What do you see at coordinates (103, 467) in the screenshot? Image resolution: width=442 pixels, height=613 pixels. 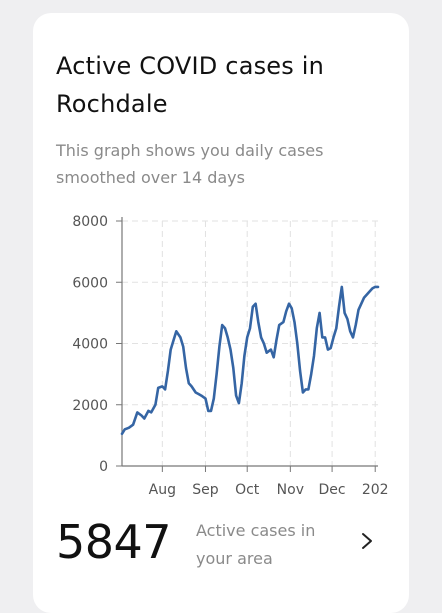 I see `y-tick-label: 0` at bounding box center [103, 467].